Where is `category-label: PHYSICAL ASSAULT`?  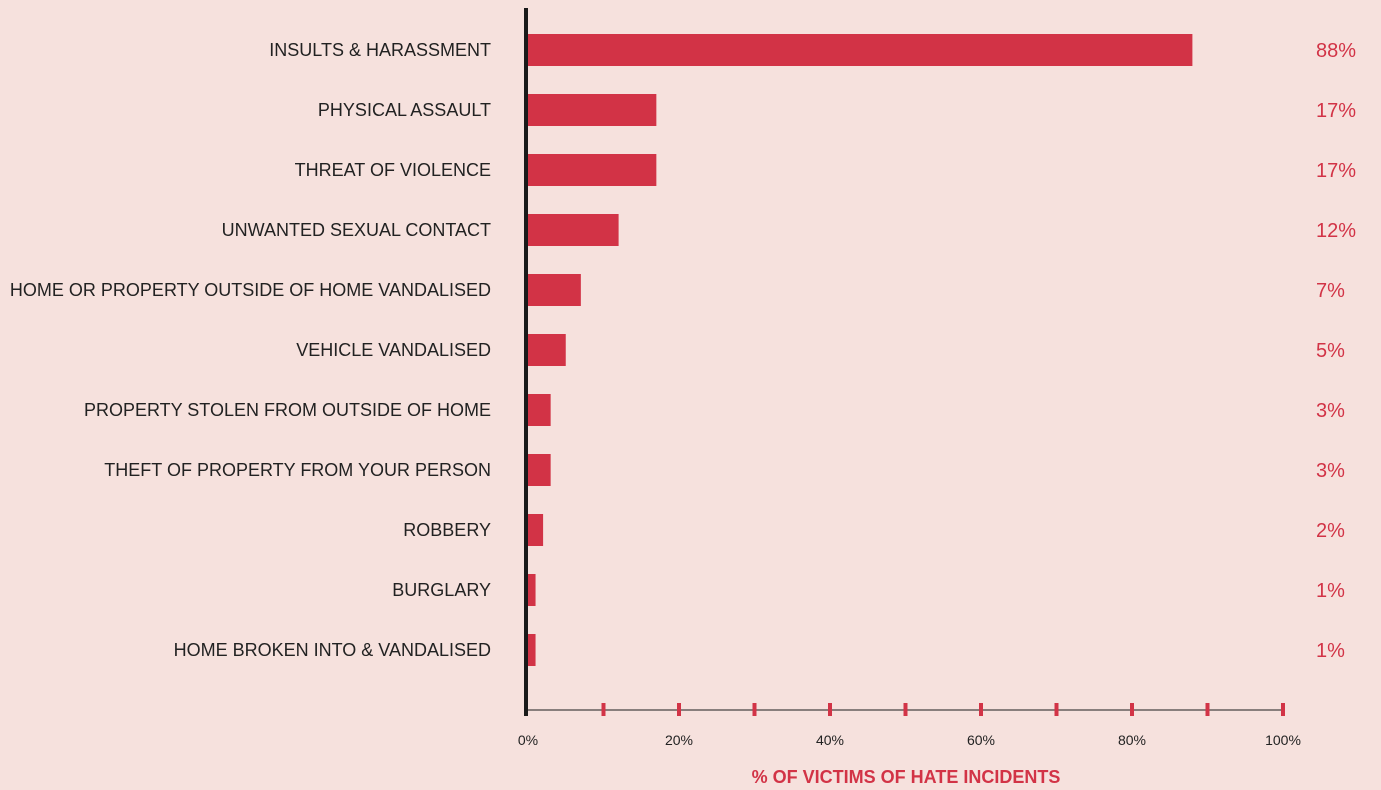 category-label: PHYSICAL ASSAULT is located at coordinates (404, 110).